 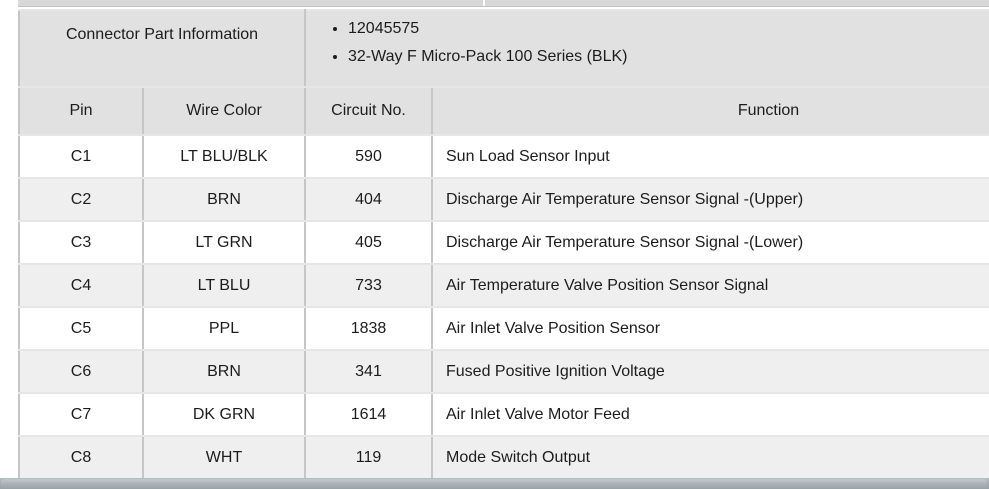 What do you see at coordinates (81, 456) in the screenshot?
I see `pin-cell: C8` at bounding box center [81, 456].